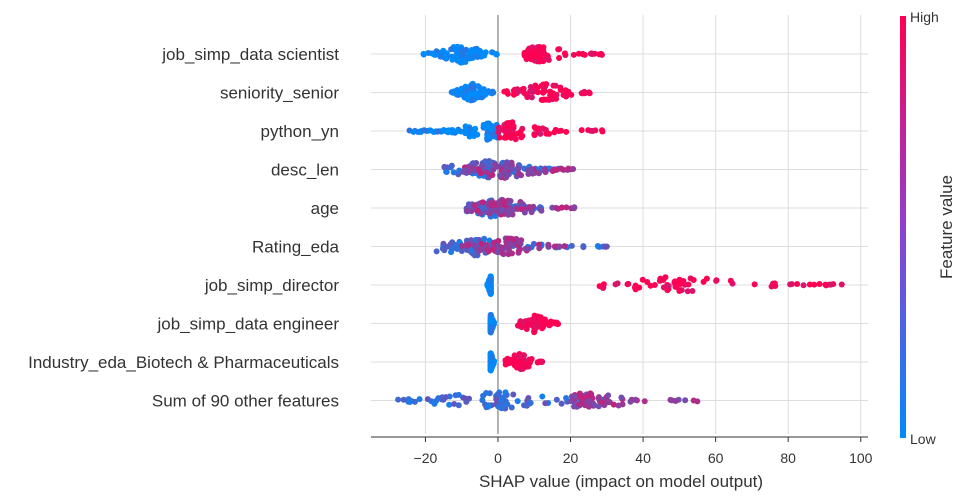 This screenshot has height=499, width=966. I want to click on colorbar-title: Feature value, so click(946, 227).